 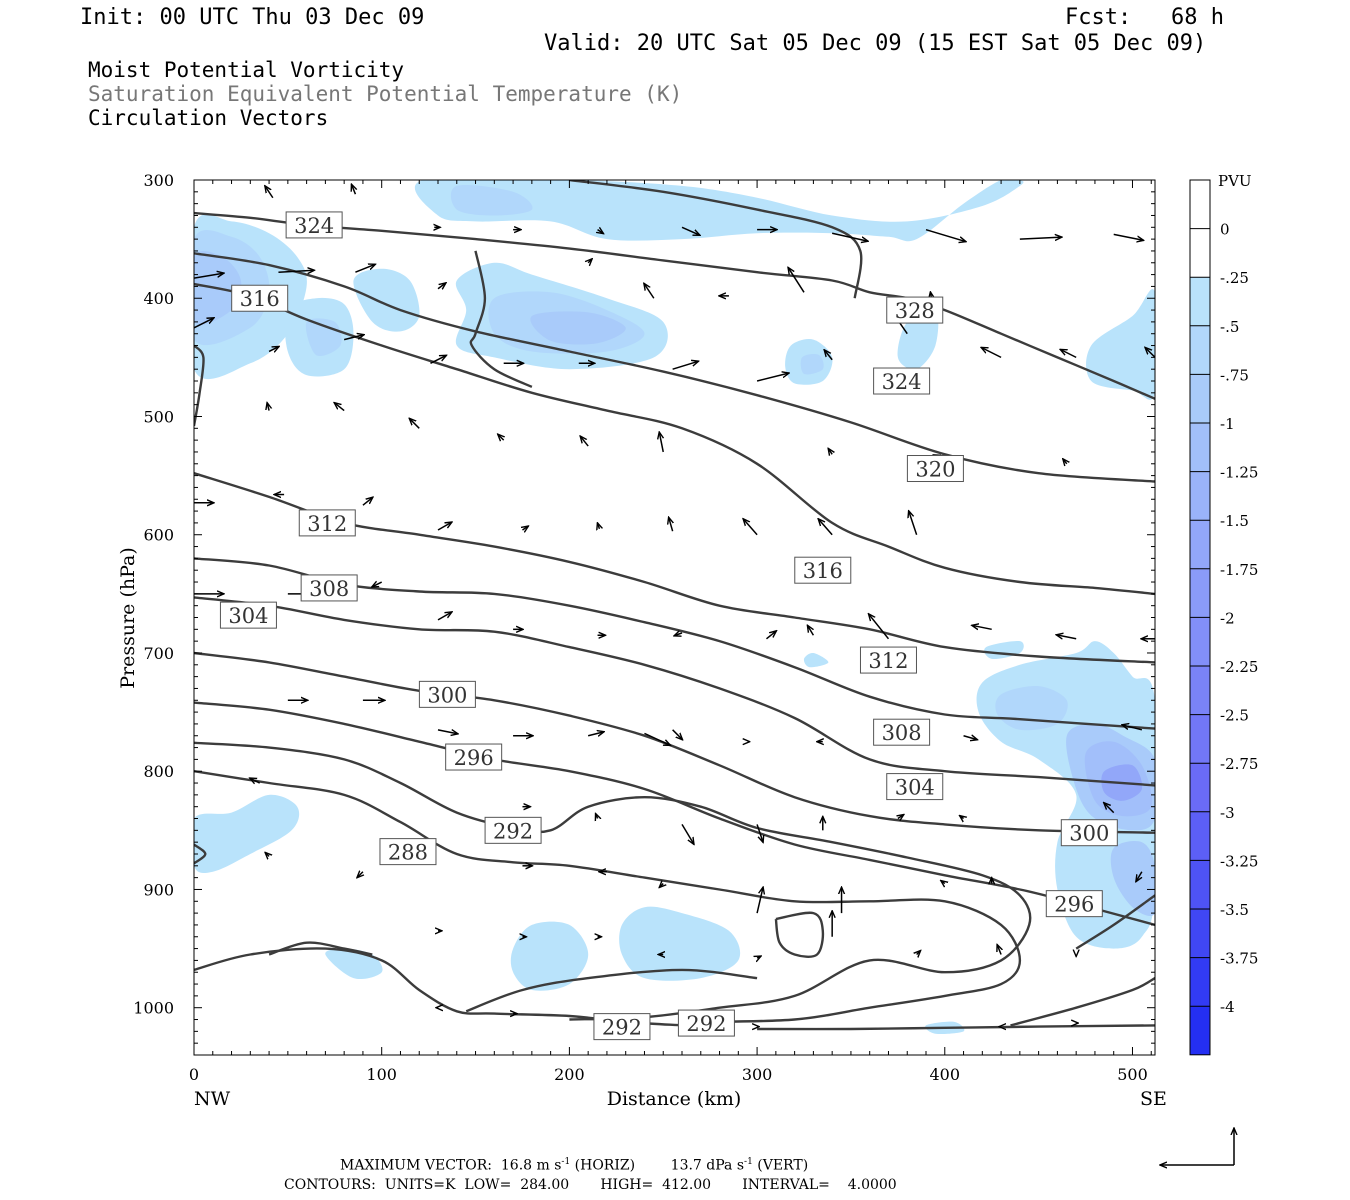 What do you see at coordinates (888, 660) in the screenshot?
I see `contour-label: 312` at bounding box center [888, 660].